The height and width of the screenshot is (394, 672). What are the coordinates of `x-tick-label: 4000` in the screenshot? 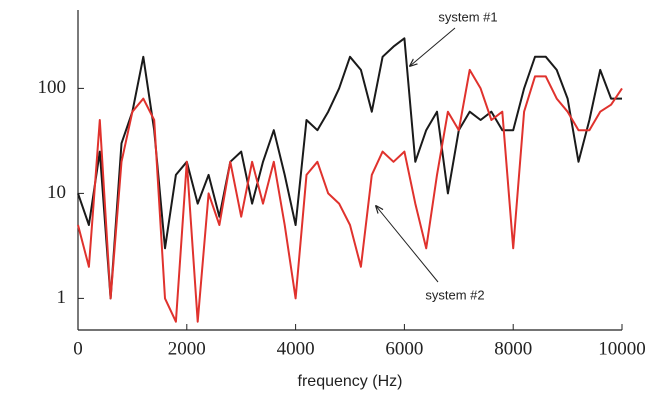 It's located at (296, 348).